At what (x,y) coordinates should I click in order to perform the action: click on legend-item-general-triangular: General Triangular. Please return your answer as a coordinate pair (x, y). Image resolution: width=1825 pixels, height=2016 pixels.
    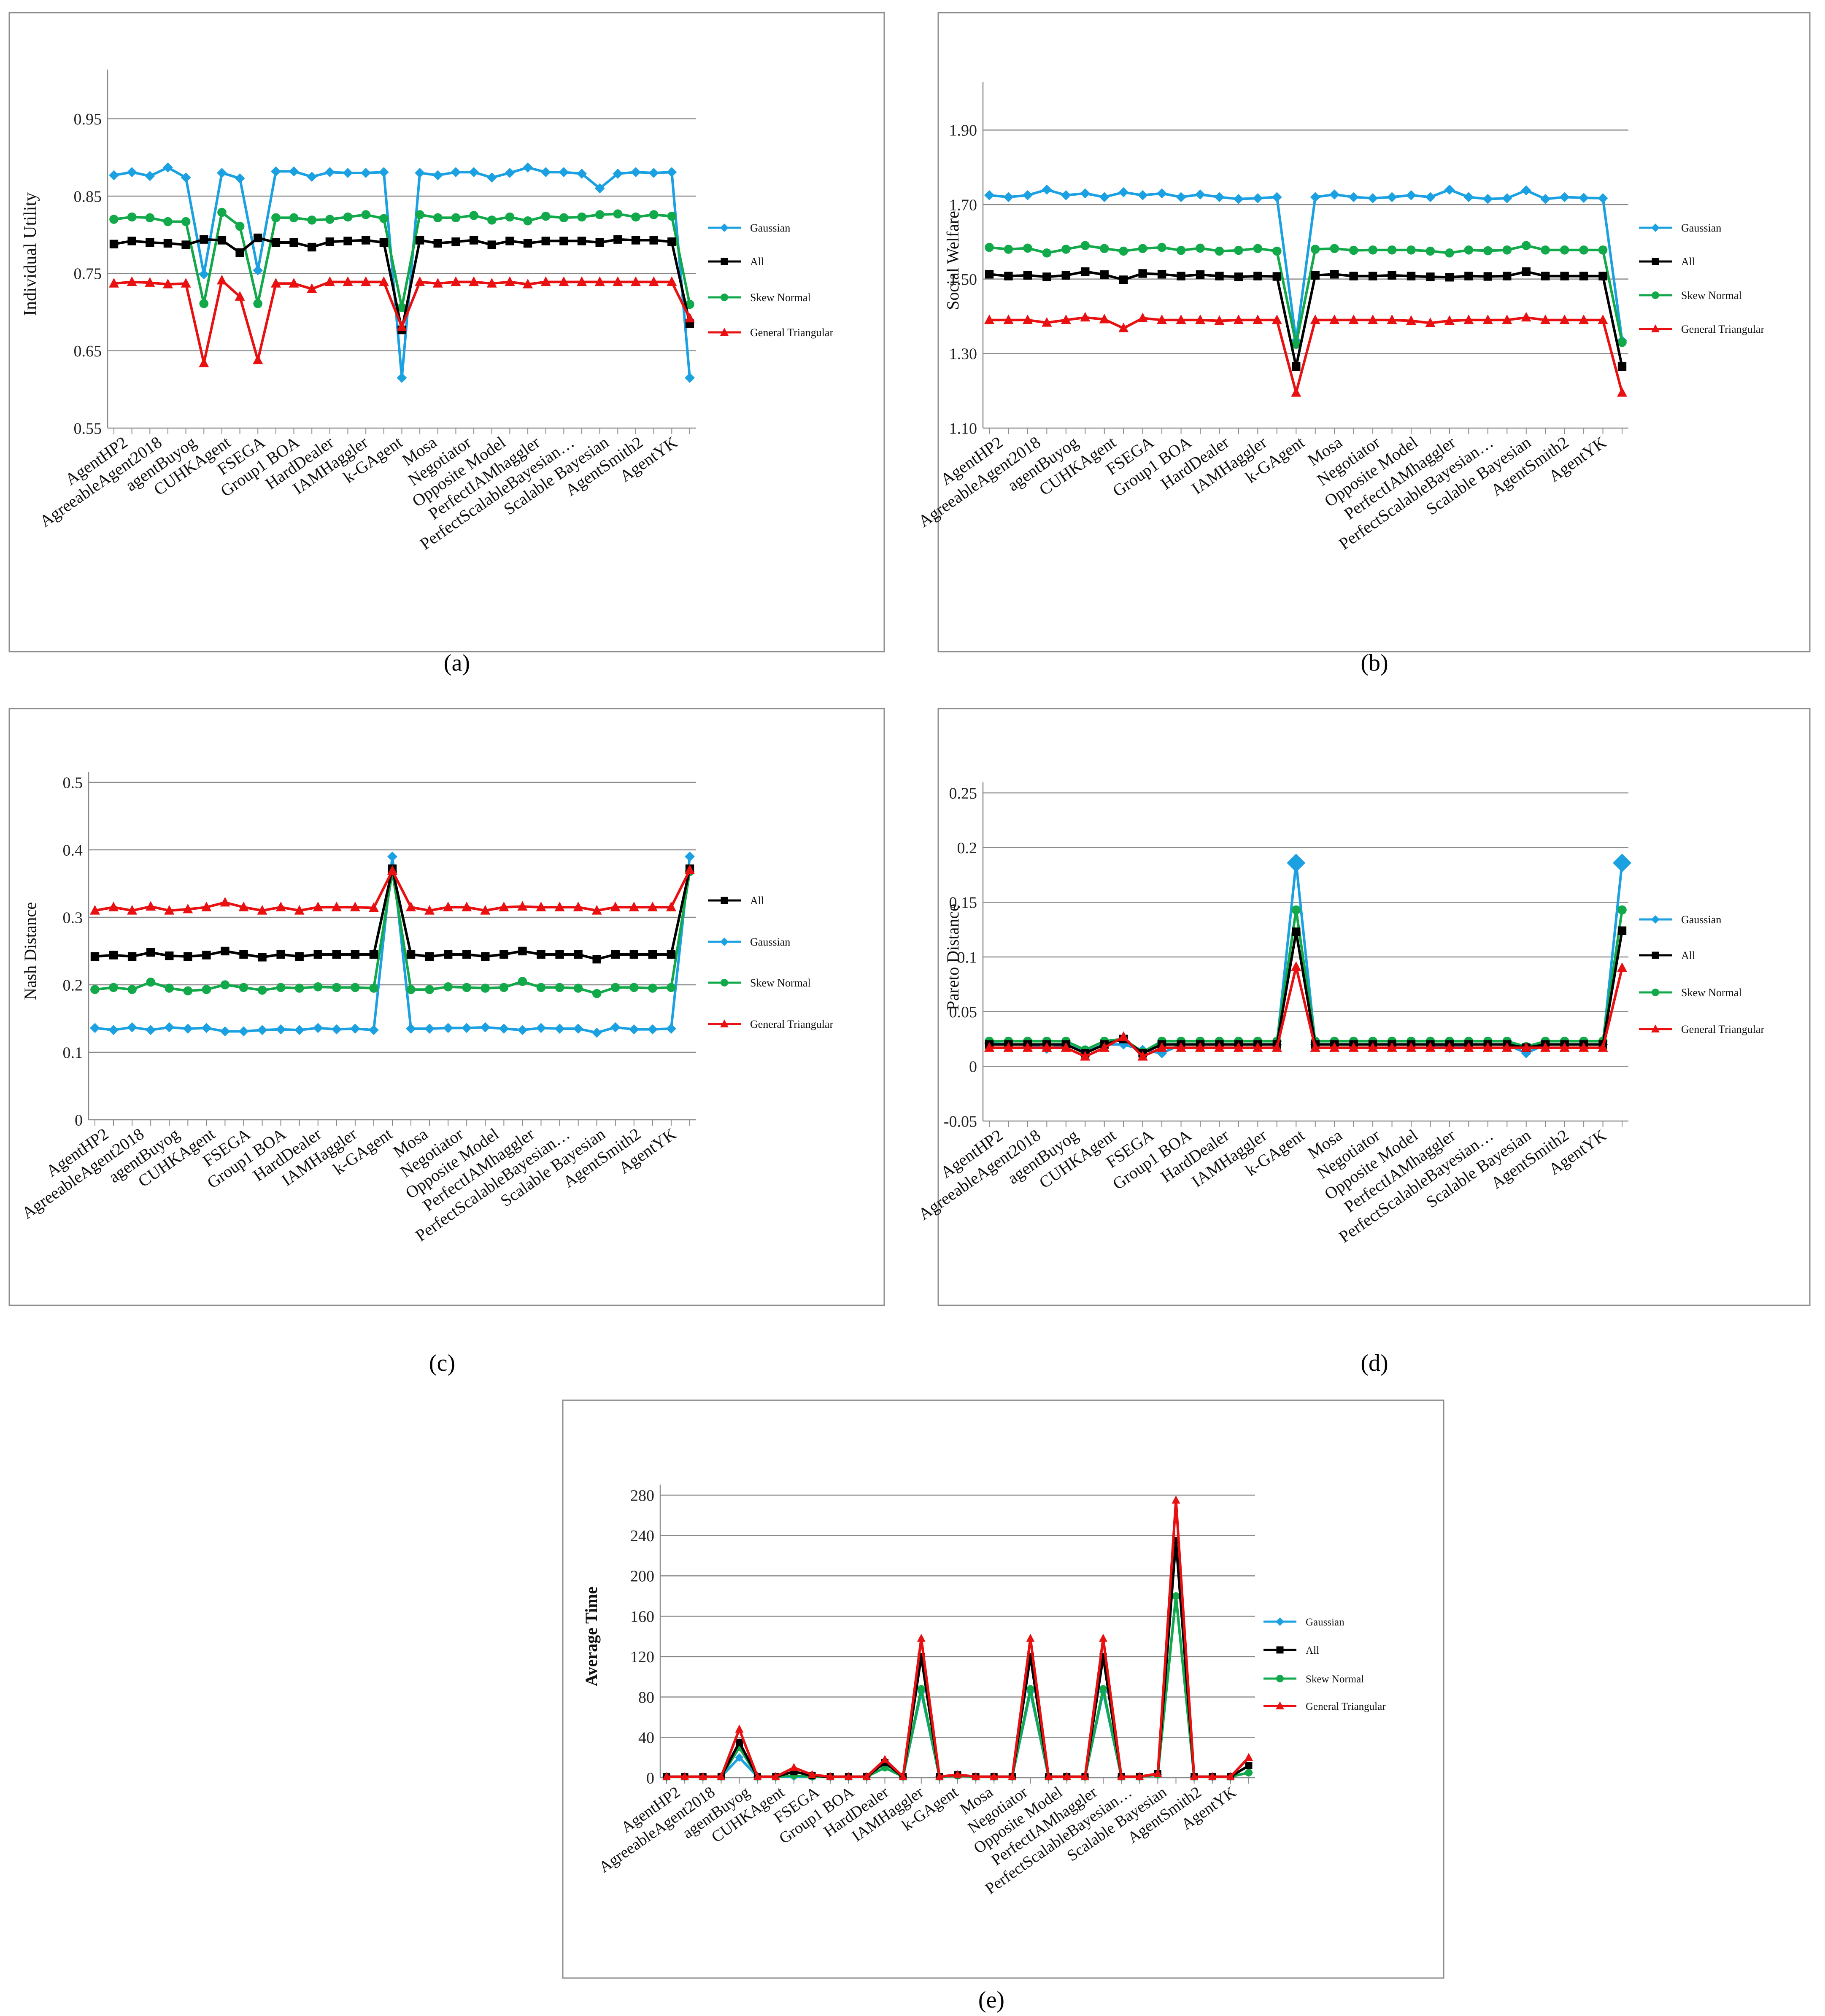
    Looking at the image, I should click on (1324, 1706).